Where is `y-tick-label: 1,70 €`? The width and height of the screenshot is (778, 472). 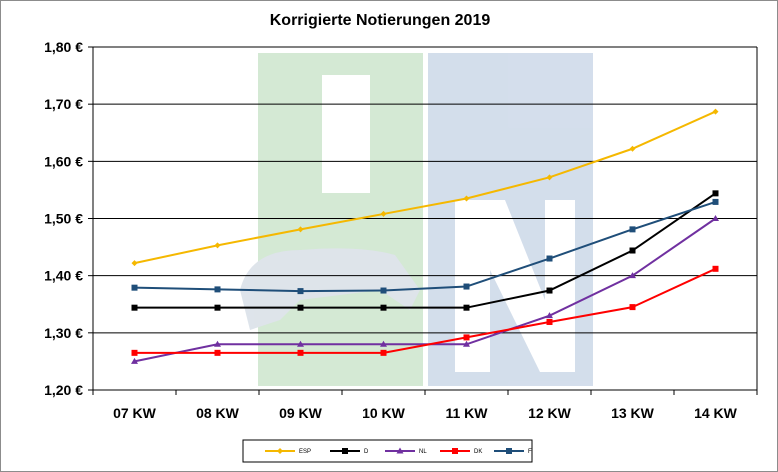 y-tick-label: 1,70 € is located at coordinates (63, 104).